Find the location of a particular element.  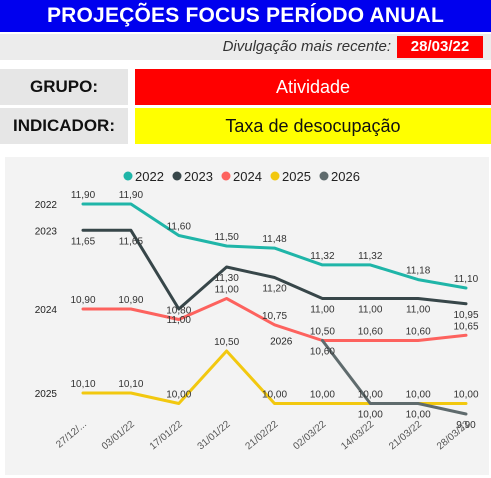

legend-label-2023: 2023 is located at coordinates (198, 176).